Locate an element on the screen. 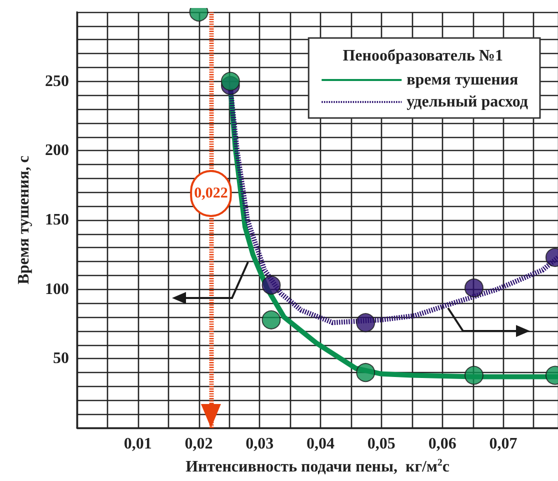 This screenshot has height=481, width=558. x-tick-label: 0,03 is located at coordinates (260, 444).